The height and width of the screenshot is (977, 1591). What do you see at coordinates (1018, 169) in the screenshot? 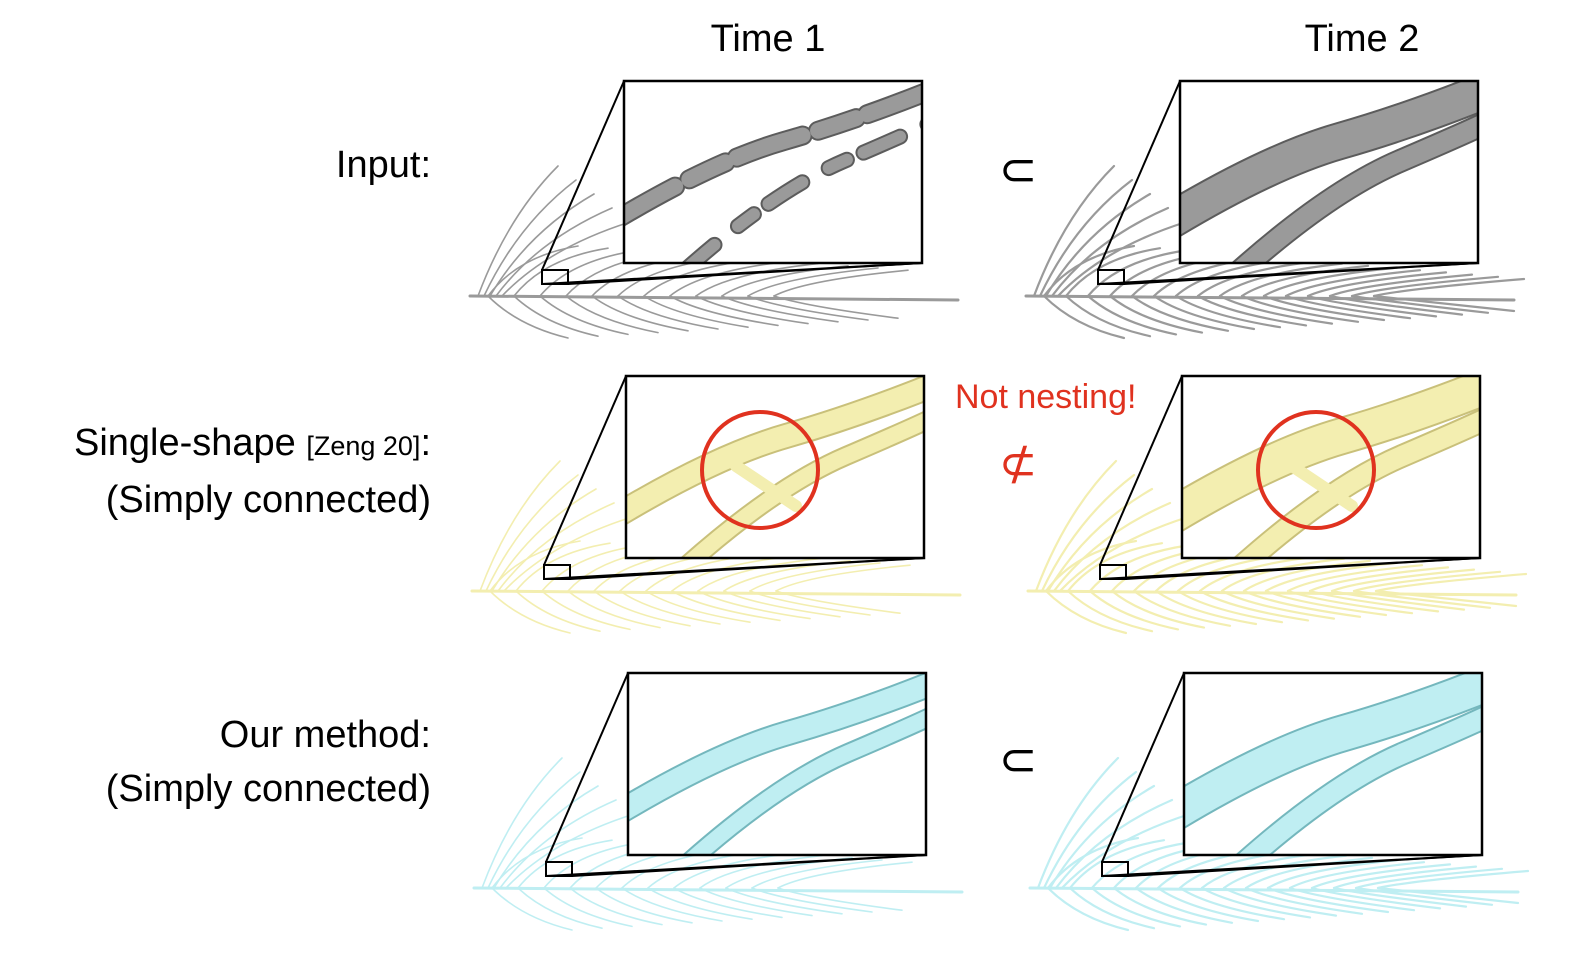
I see `subset-symbol-input: ⊂` at bounding box center [1018, 169].